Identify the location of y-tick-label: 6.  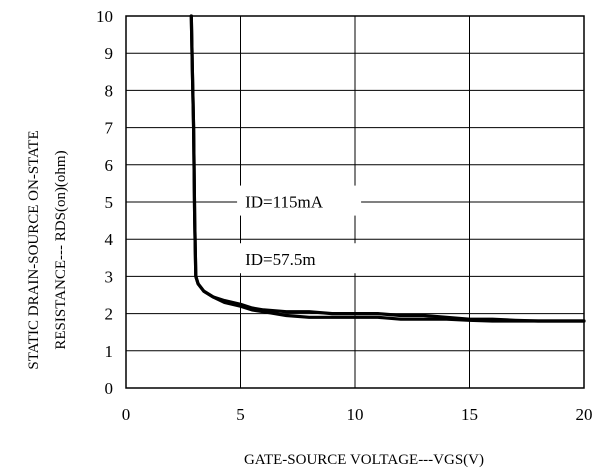
(109, 165).